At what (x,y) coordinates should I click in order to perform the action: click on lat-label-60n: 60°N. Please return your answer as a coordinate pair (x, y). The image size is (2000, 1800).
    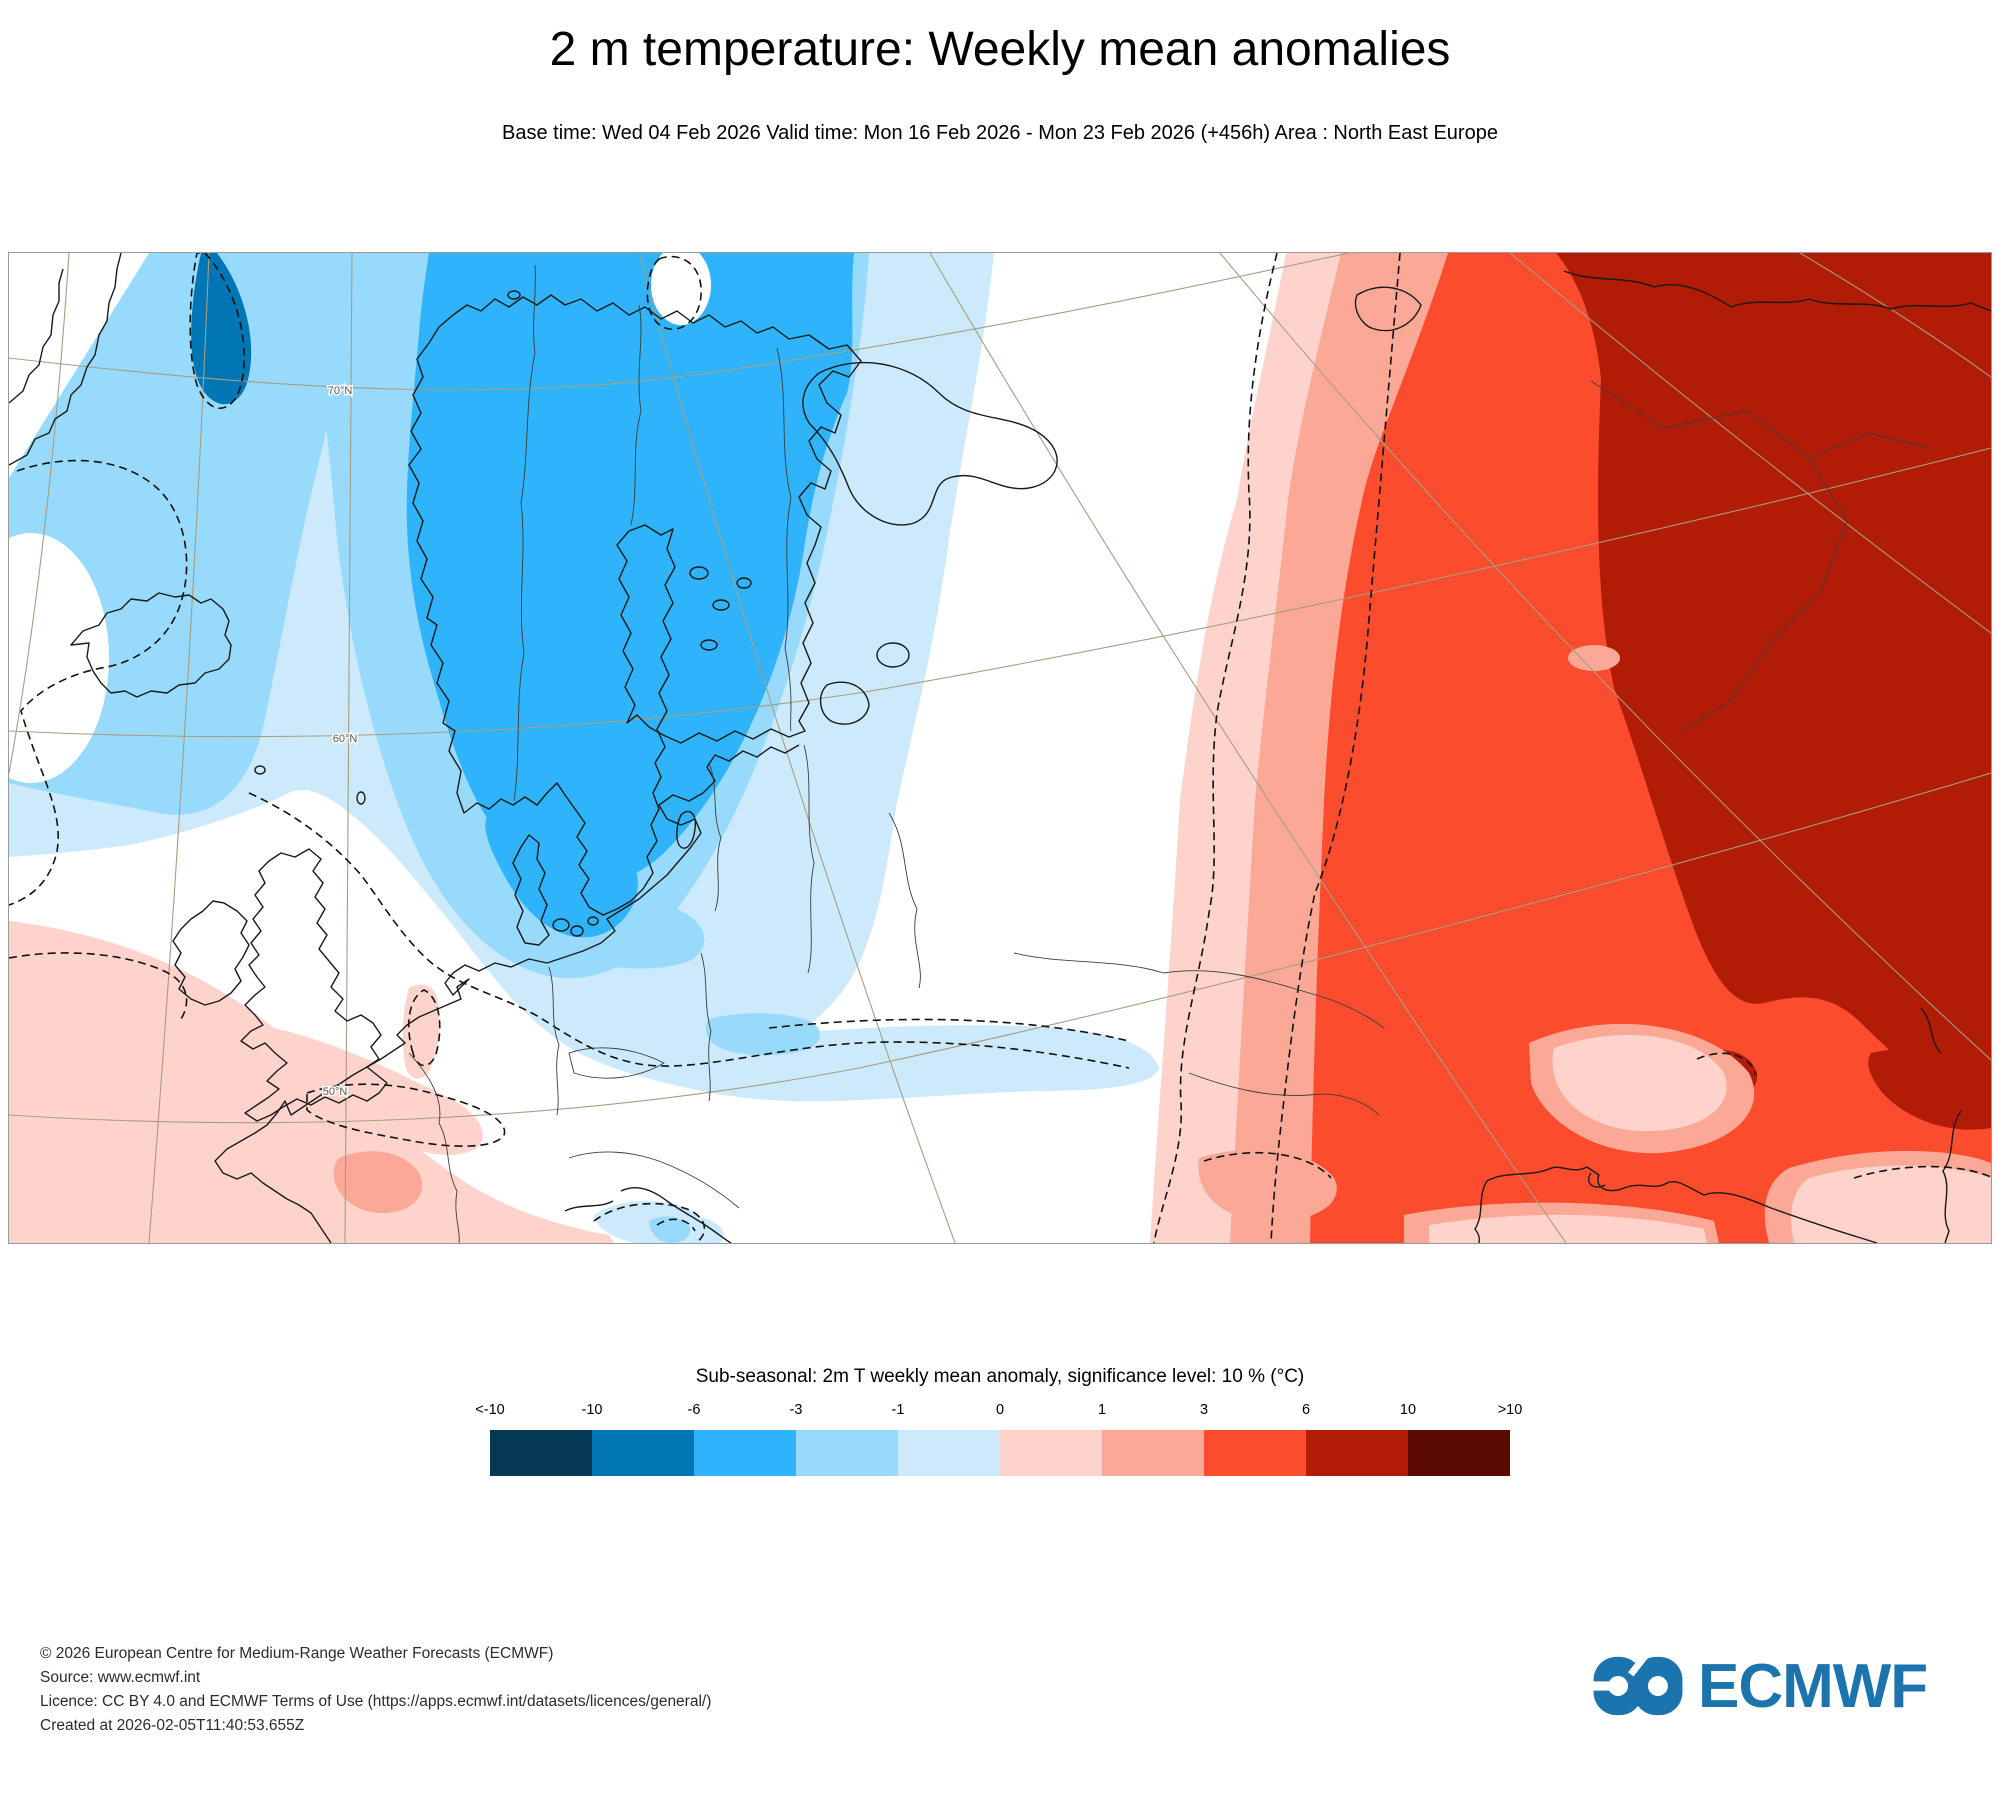
    Looking at the image, I should click on (345, 739).